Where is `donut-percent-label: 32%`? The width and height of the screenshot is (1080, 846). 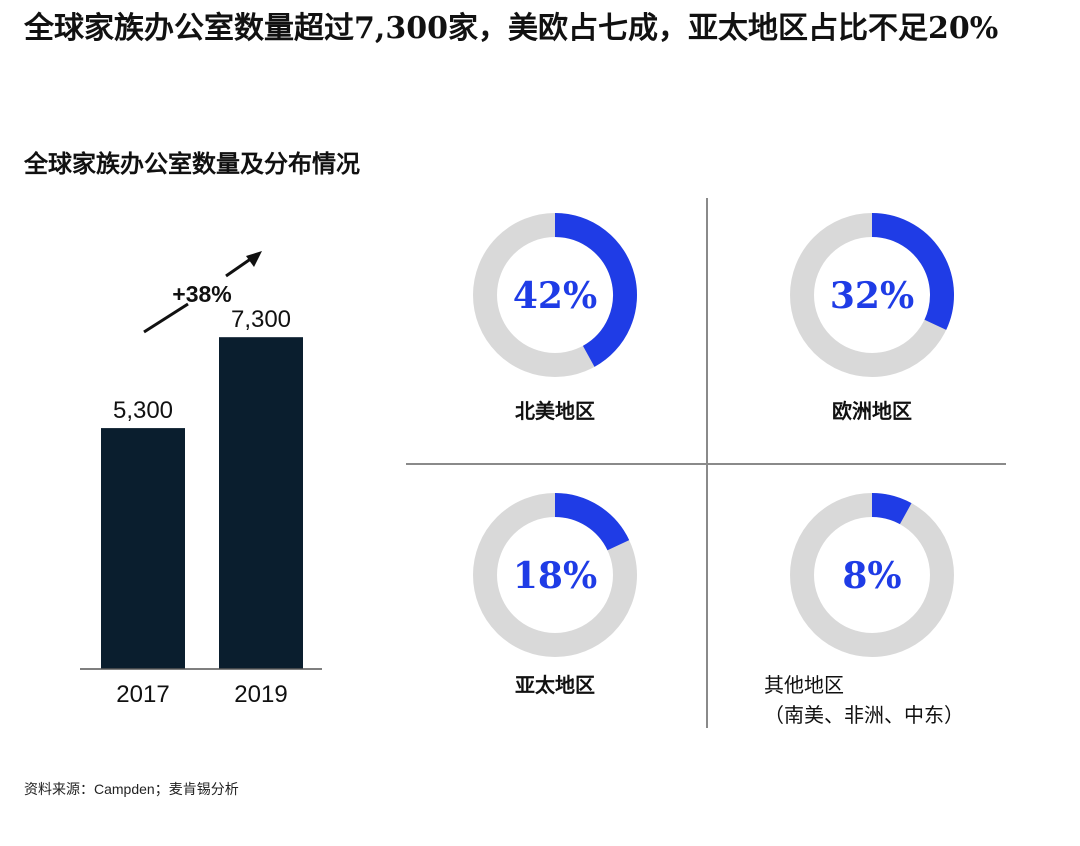 donut-percent-label: 32% is located at coordinates (872, 296).